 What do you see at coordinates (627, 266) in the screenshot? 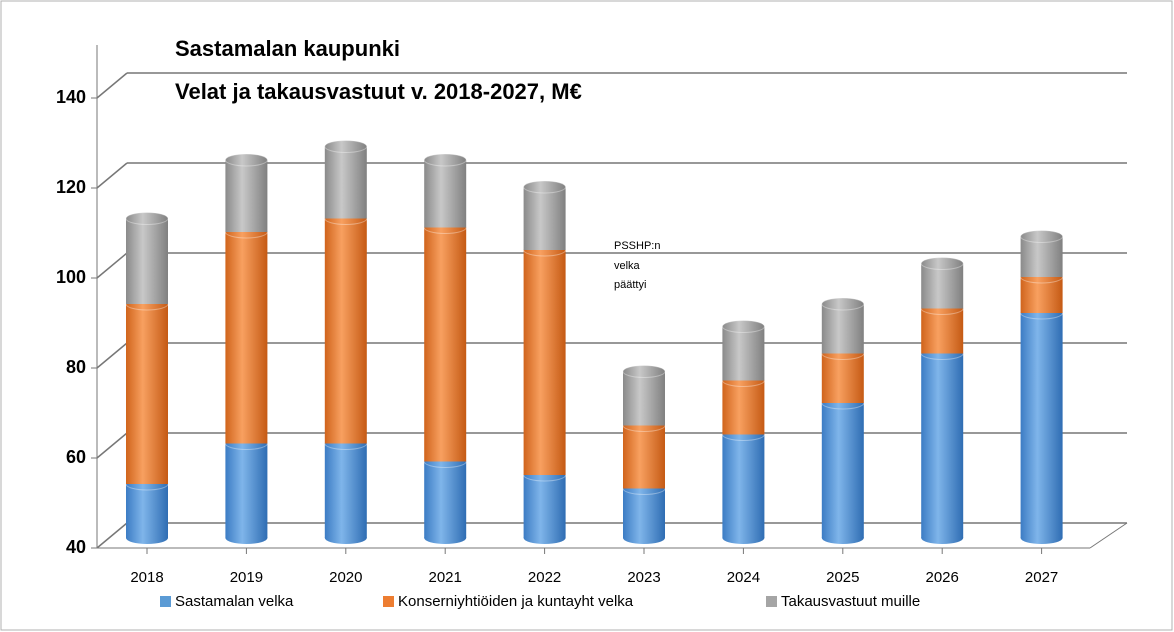
I see `annotation: velka` at bounding box center [627, 266].